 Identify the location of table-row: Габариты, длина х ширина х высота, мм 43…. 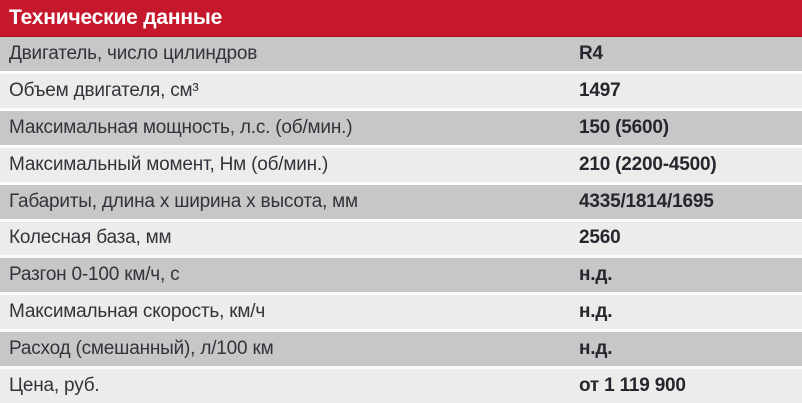
(401, 200).